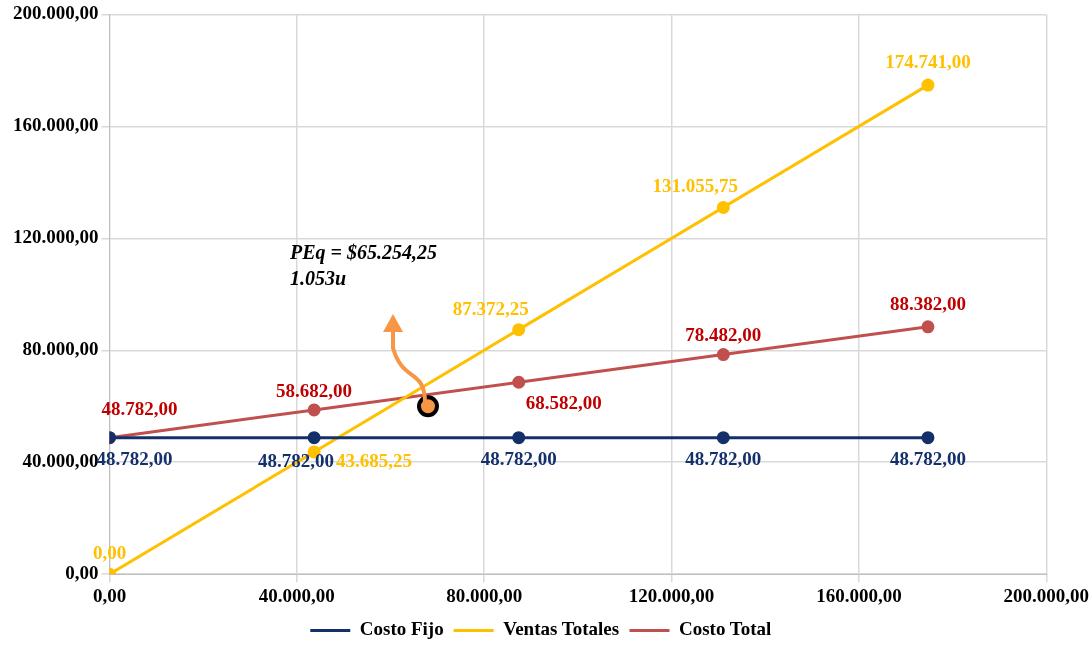  Describe the element at coordinates (490, 308) in the screenshot. I see `data-label: 87.372,25` at that location.